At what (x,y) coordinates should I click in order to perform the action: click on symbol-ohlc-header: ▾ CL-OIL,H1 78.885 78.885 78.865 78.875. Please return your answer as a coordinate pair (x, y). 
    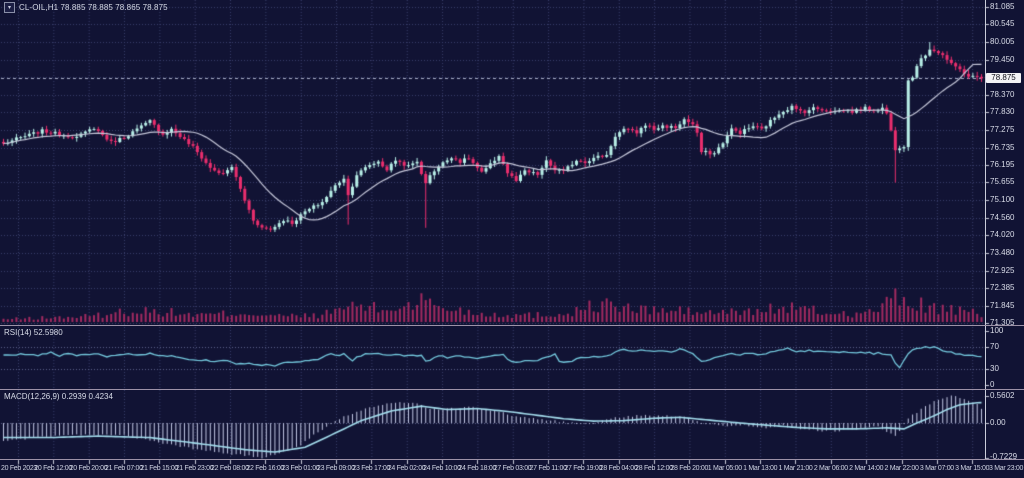
    Looking at the image, I should click on (86, 7).